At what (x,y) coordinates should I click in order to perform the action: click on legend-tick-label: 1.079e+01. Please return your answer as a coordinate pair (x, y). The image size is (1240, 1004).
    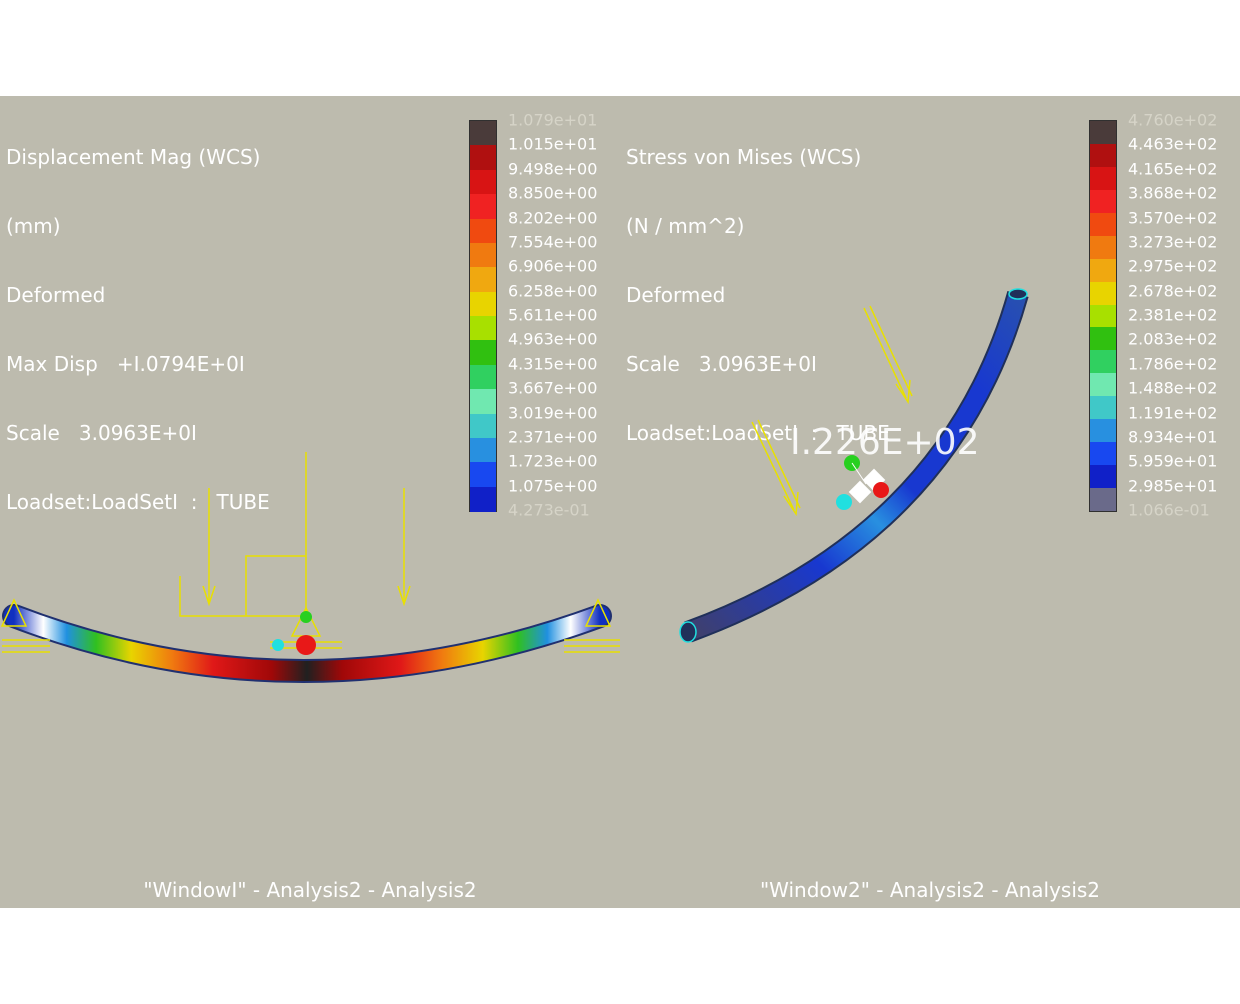
    Looking at the image, I should click on (553, 120).